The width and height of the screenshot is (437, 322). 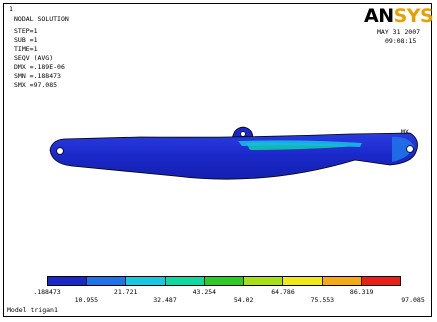 What do you see at coordinates (233, 156) in the screenshot?
I see `beam-body` at bounding box center [233, 156].